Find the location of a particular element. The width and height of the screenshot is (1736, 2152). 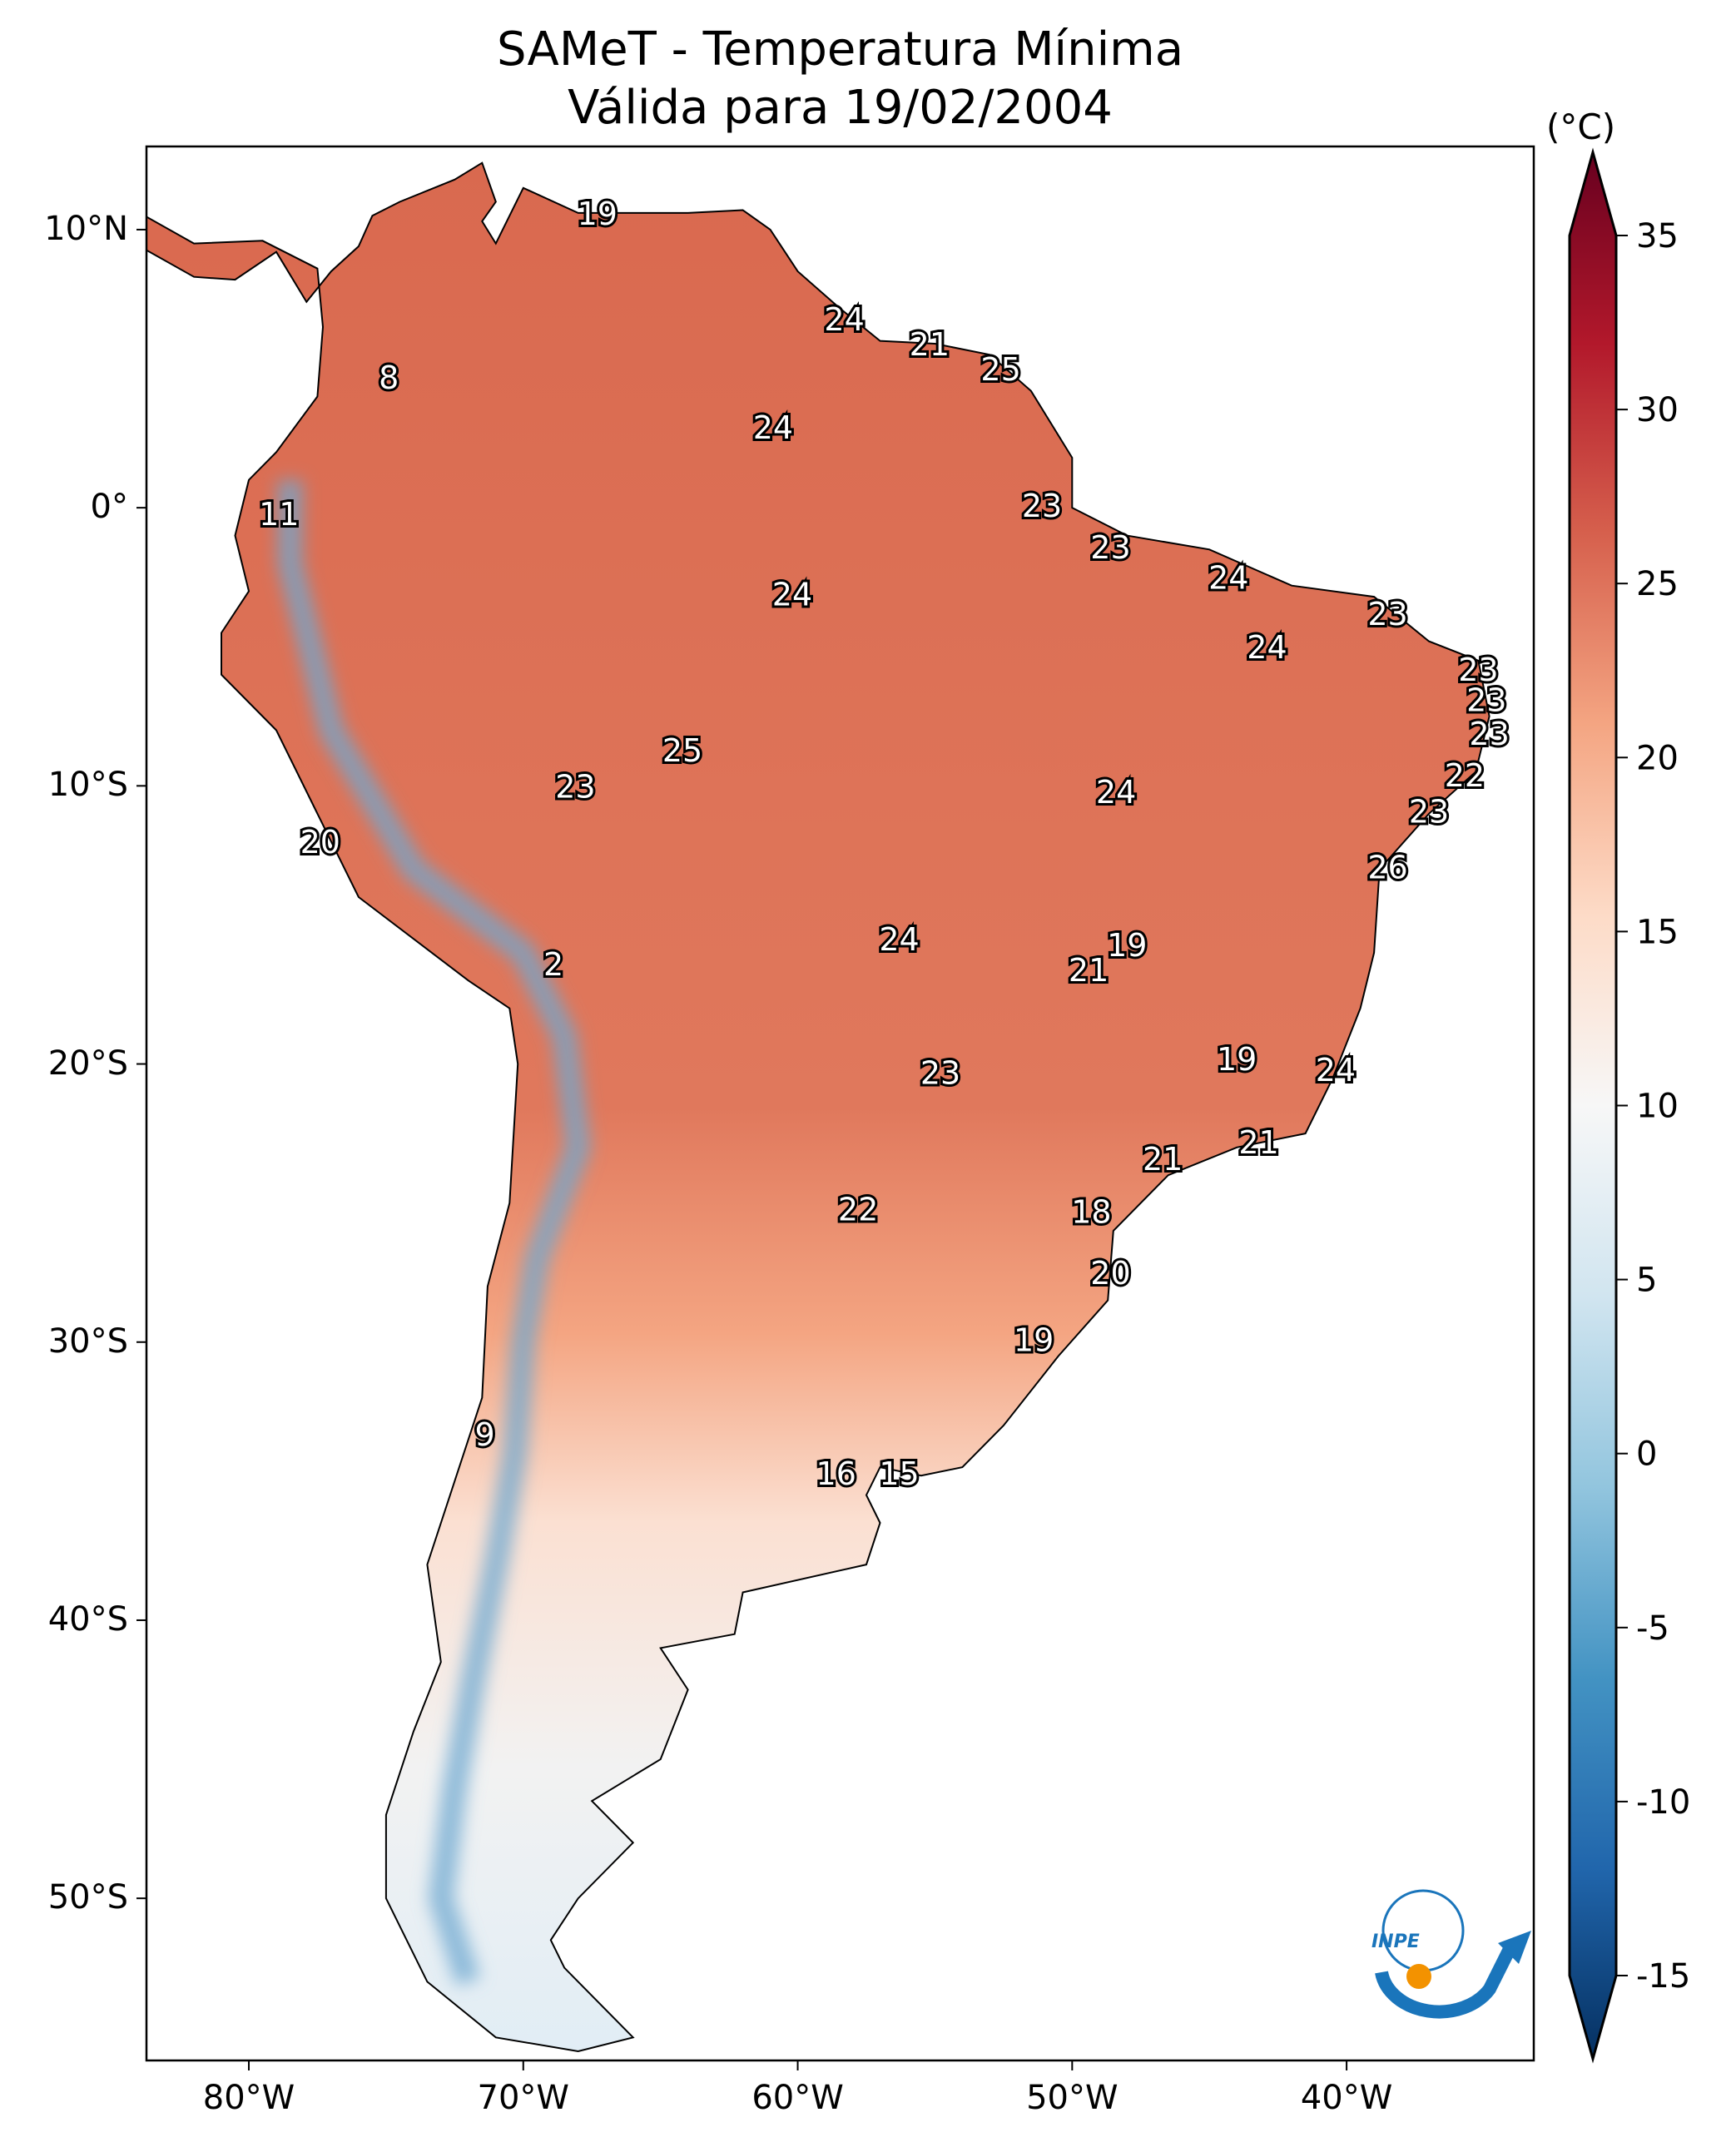

colorbar-tick-label: 10 is located at coordinates (1658, 1107).